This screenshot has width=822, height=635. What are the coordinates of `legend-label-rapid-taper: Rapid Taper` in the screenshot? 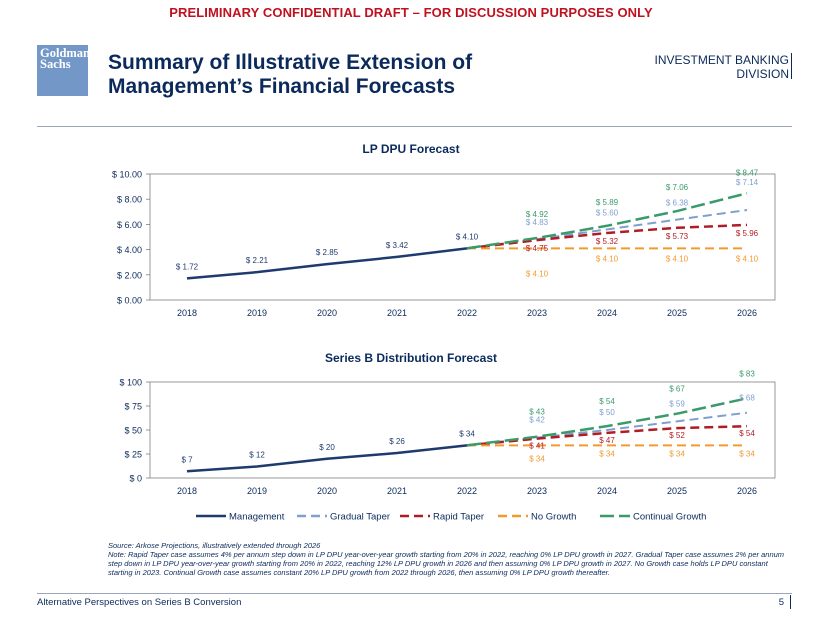 It's located at (458, 517).